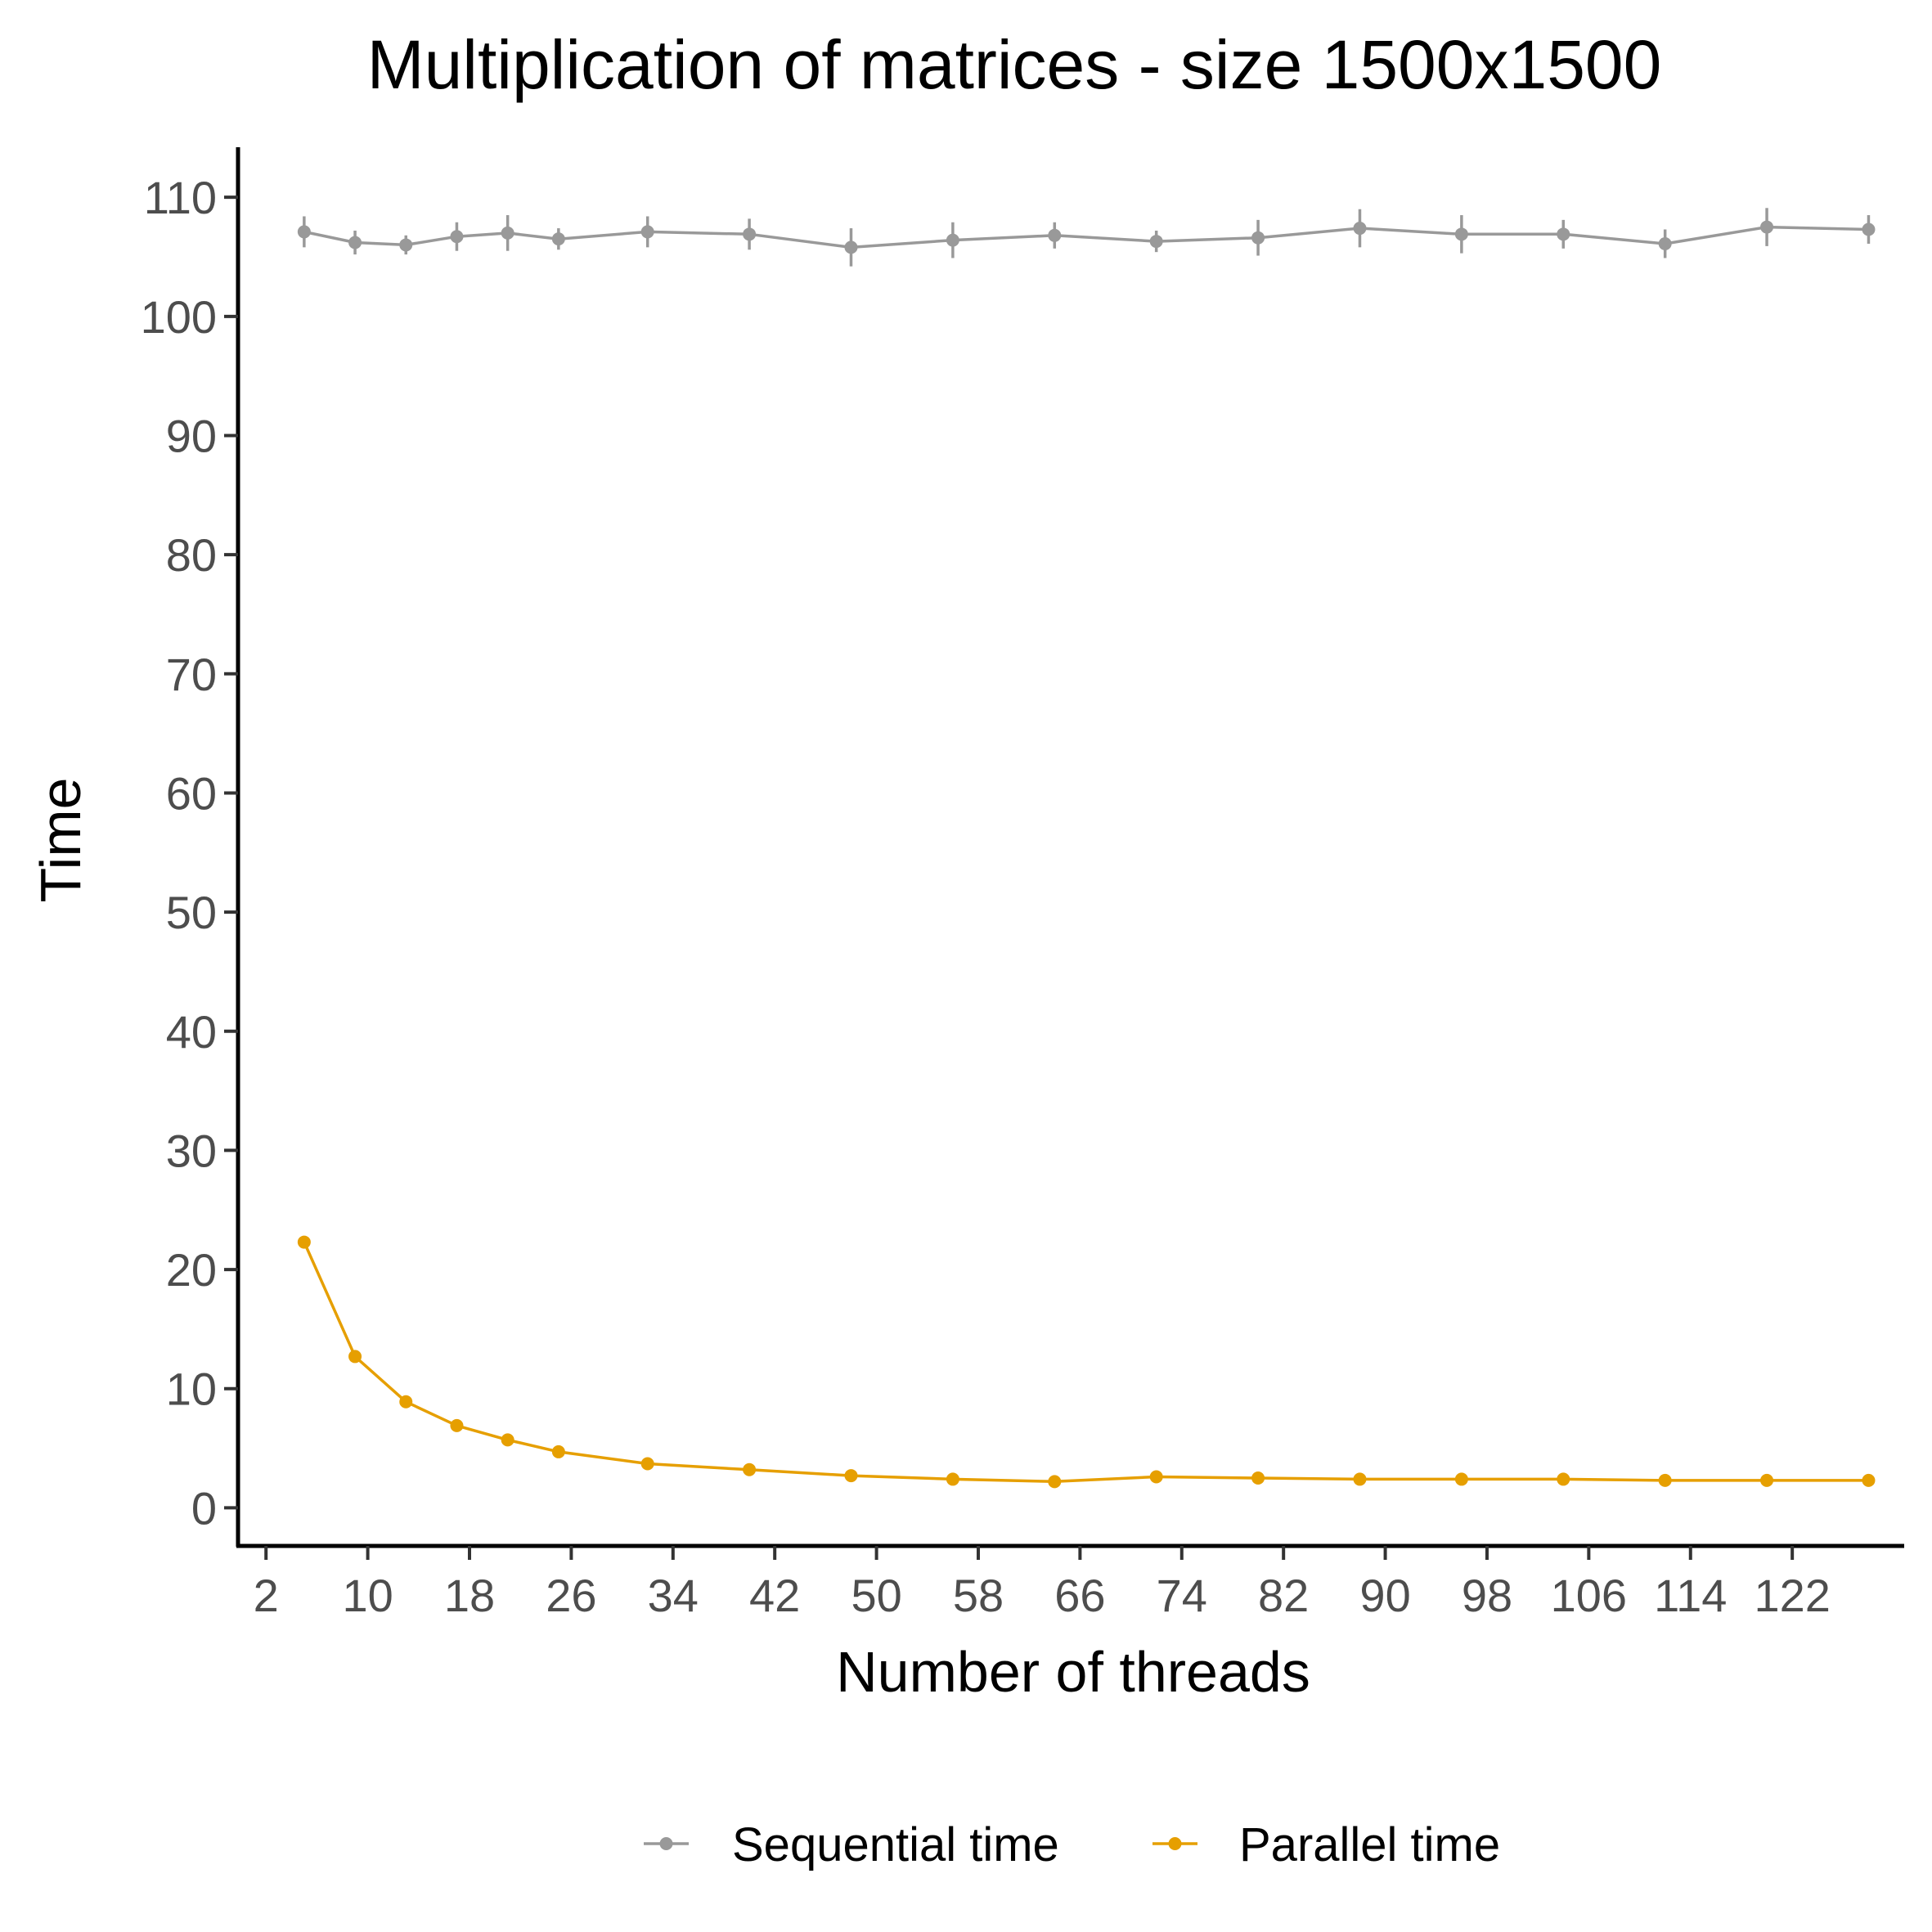  What do you see at coordinates (1175, 1844) in the screenshot?
I see `legend-key-point-parallel-time` at bounding box center [1175, 1844].